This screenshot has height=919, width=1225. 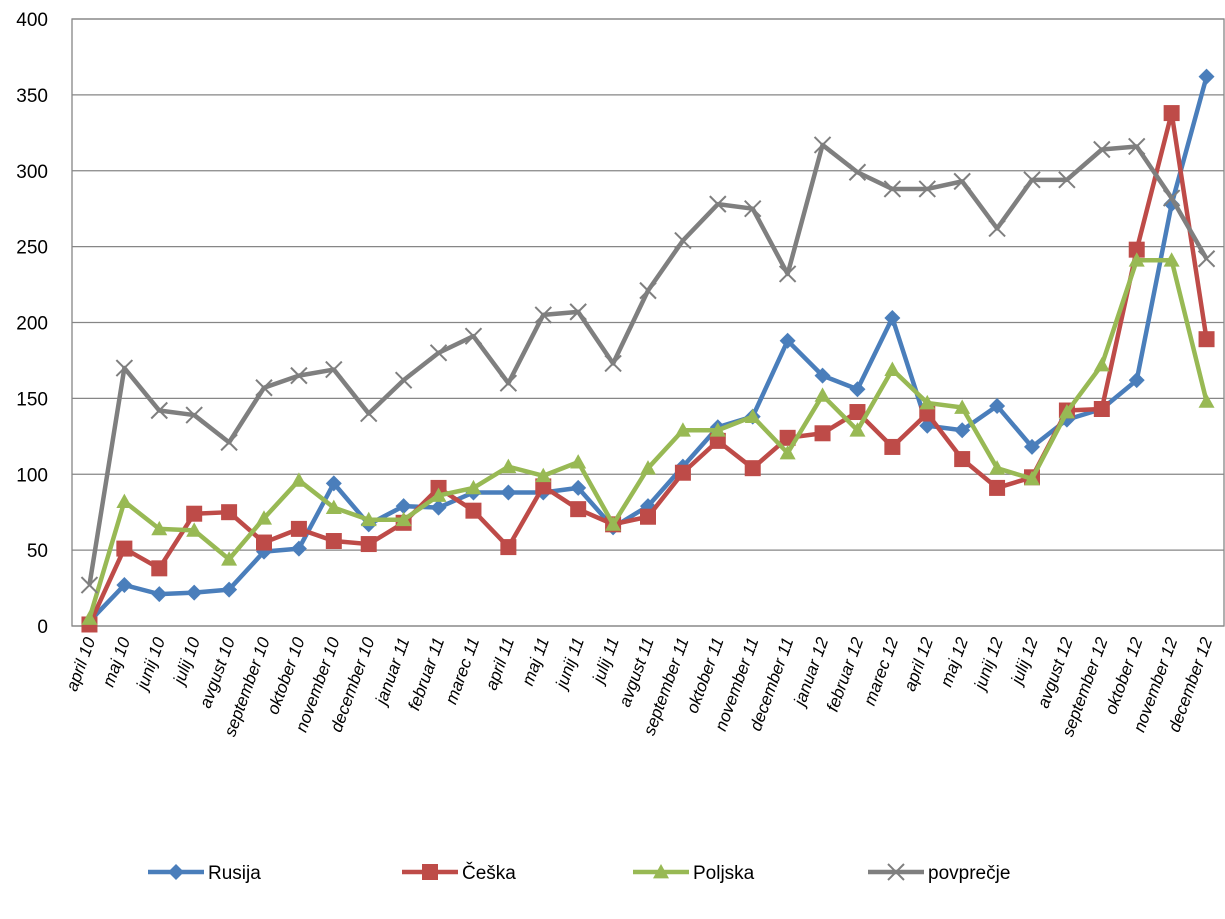 What do you see at coordinates (500, 664) in the screenshot?
I see `x-tick-label: april 11` at bounding box center [500, 664].